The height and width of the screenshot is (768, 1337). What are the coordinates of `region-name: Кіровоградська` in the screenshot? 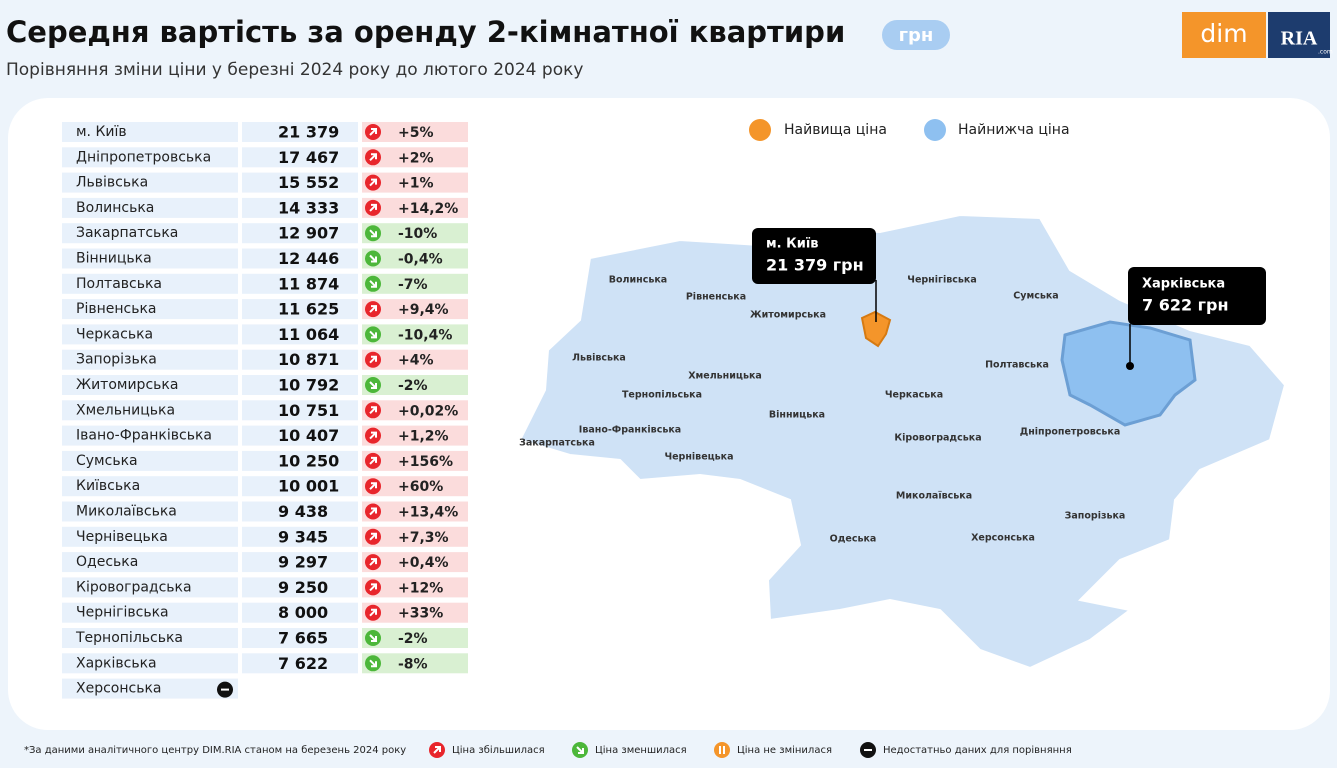 It's located at (134, 587).